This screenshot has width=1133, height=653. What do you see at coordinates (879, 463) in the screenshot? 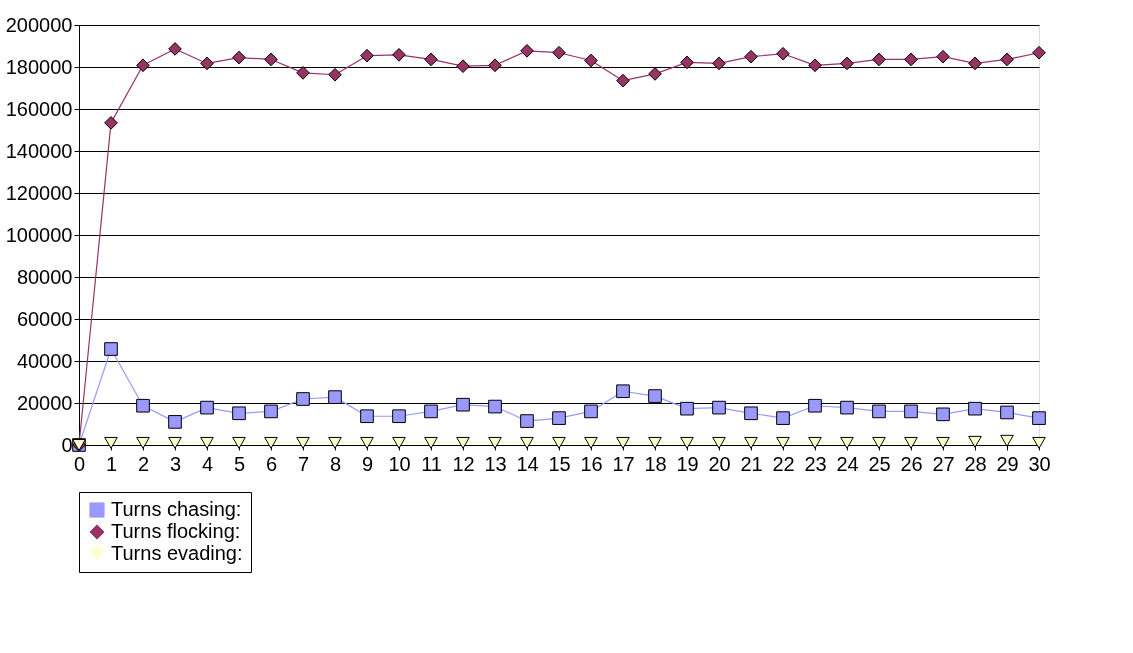
I see `x-tick-label: 25` at bounding box center [879, 463].